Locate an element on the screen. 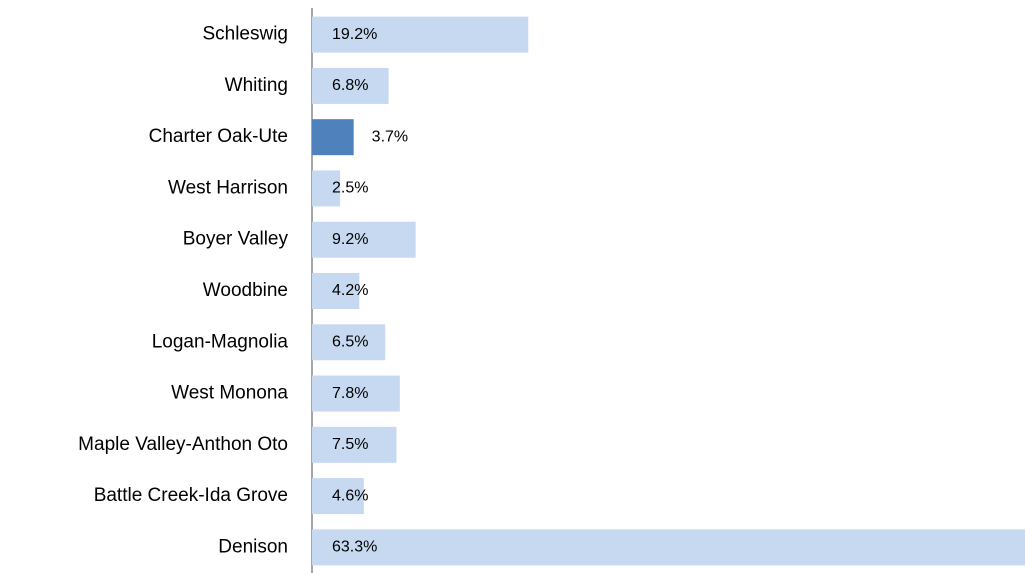 The width and height of the screenshot is (1025, 573). category-label: Charter Oak-Ute is located at coordinates (218, 136).